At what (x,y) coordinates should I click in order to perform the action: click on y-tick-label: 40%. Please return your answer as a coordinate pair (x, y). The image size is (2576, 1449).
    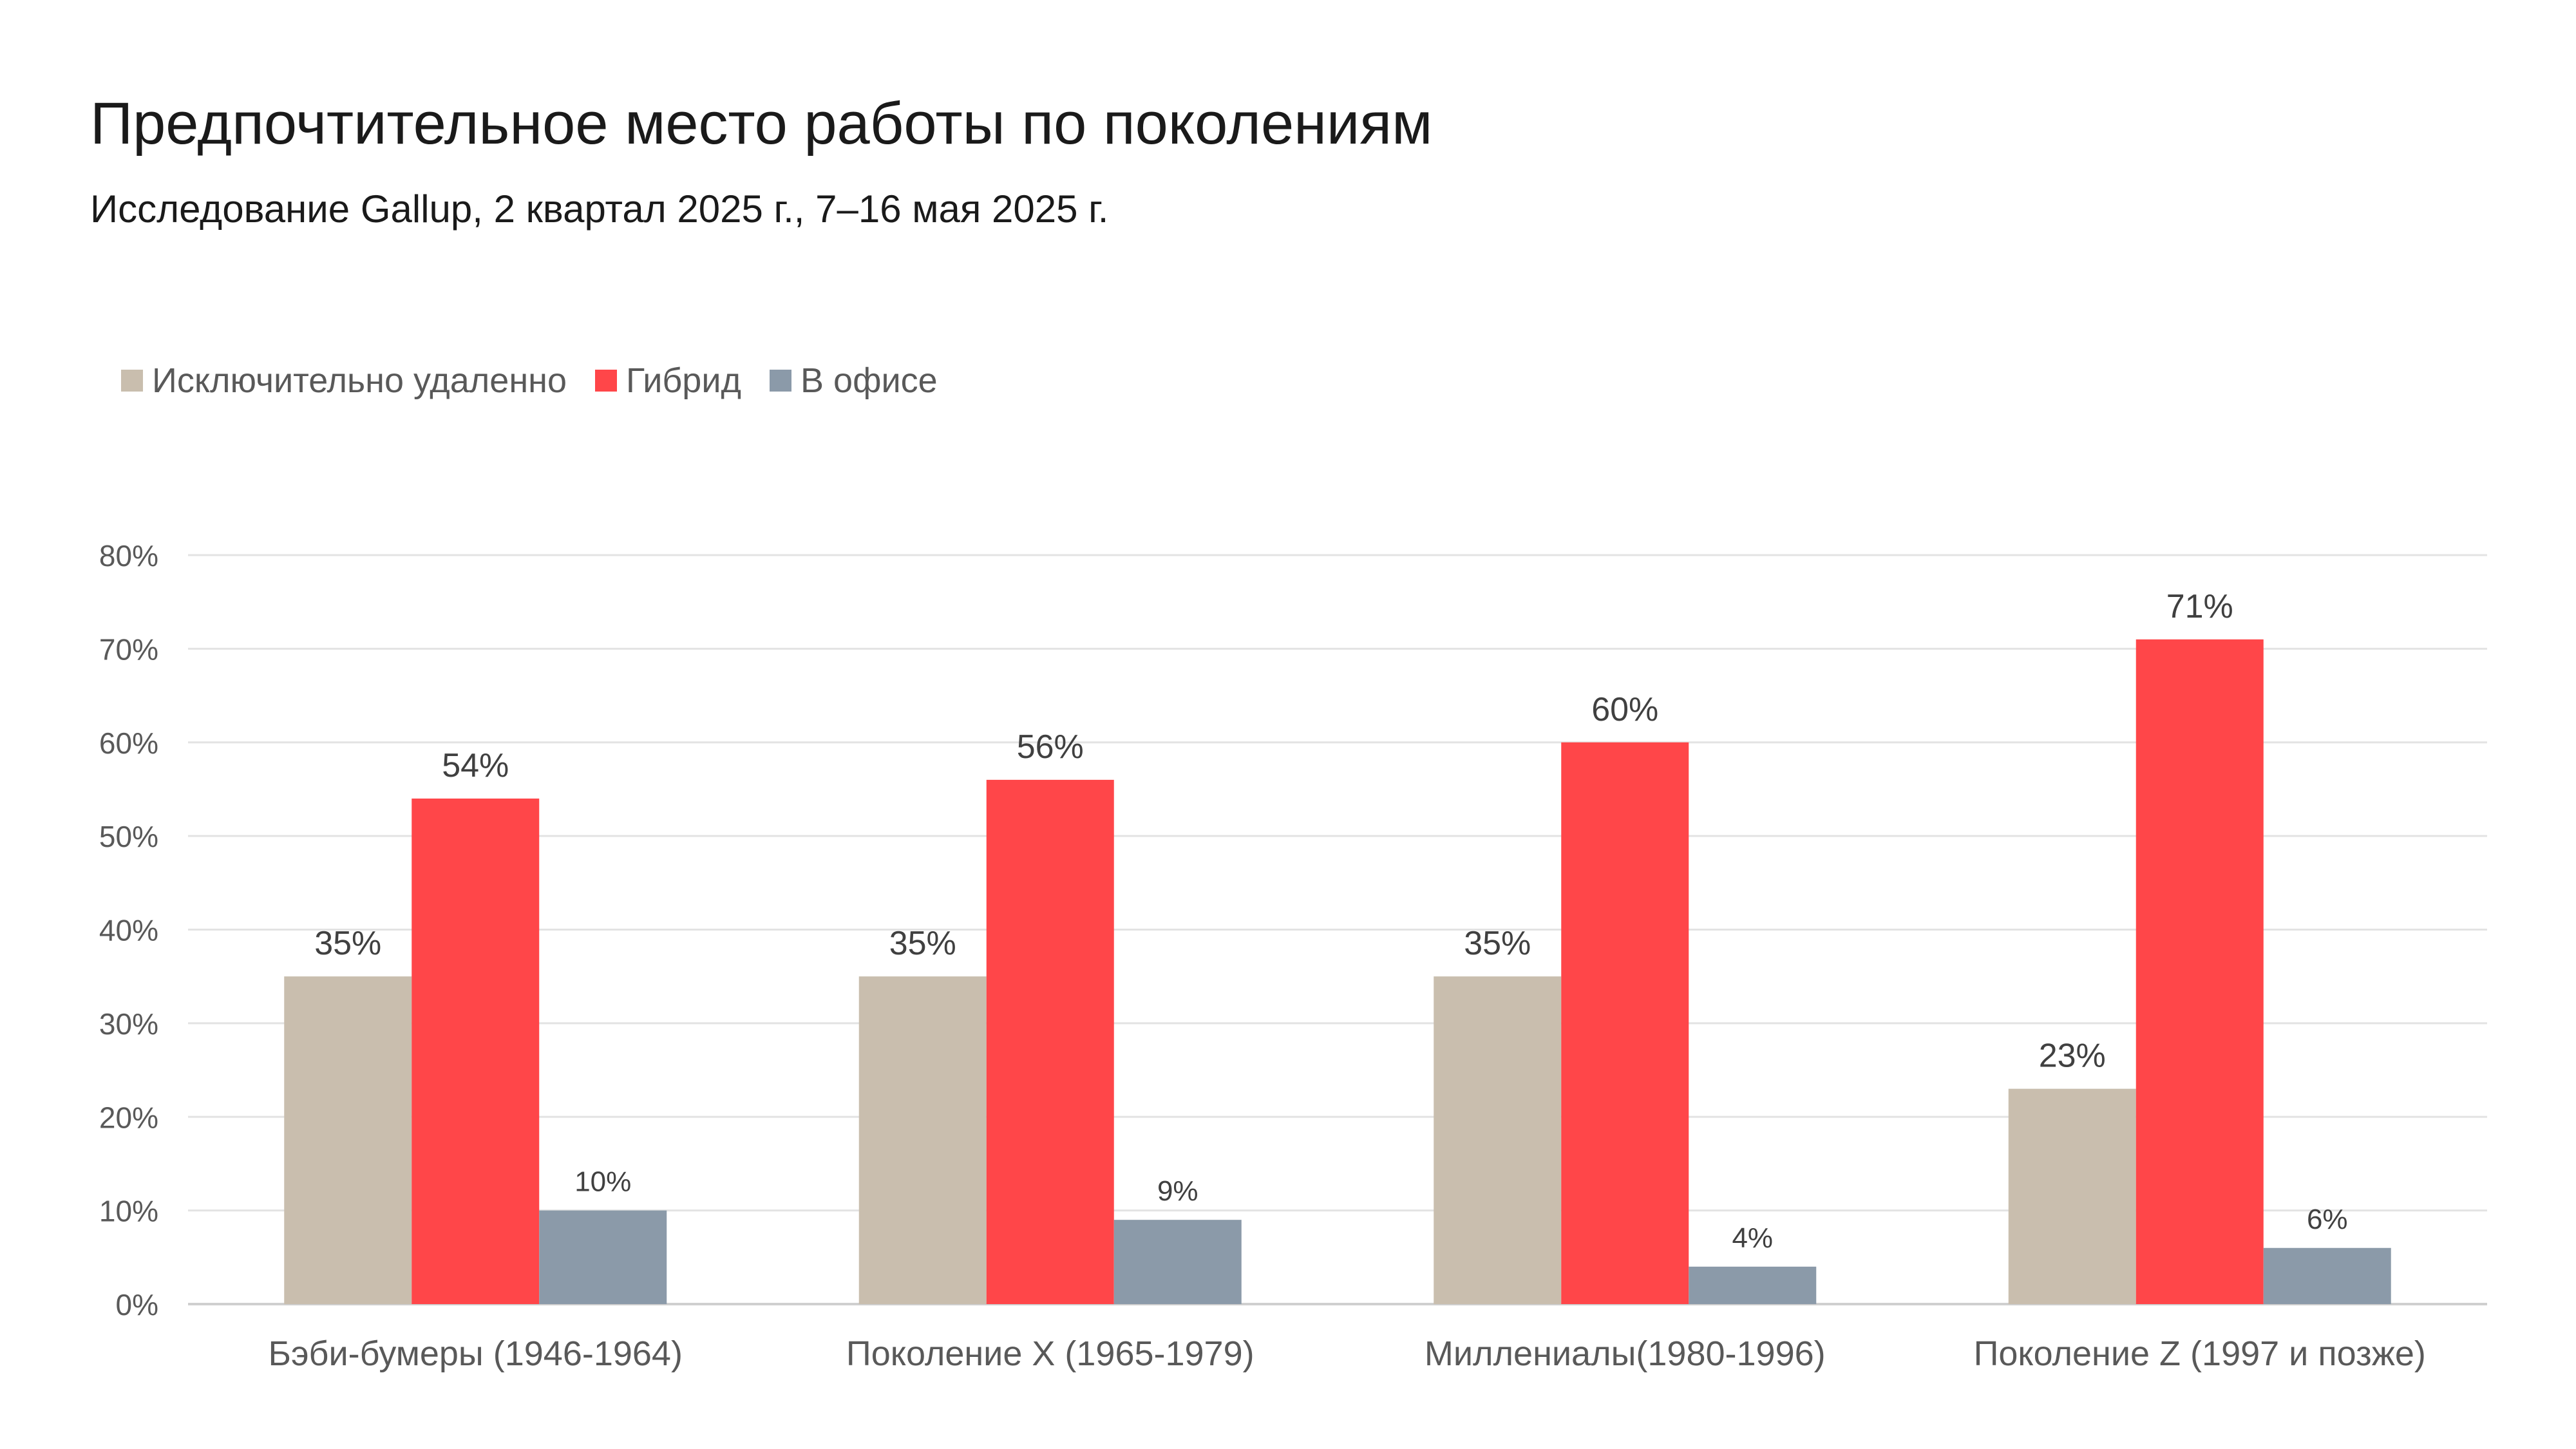
    Looking at the image, I should click on (128, 931).